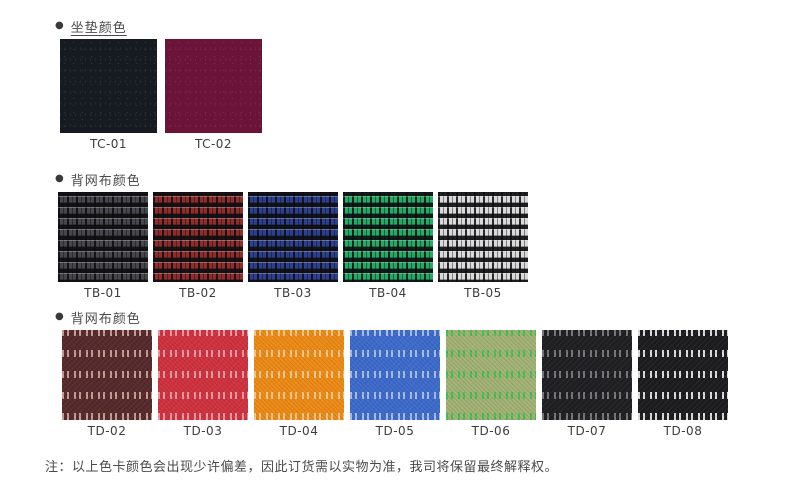 The image size is (810, 492). I want to click on swatch-cell: TD-02, so click(107, 384).